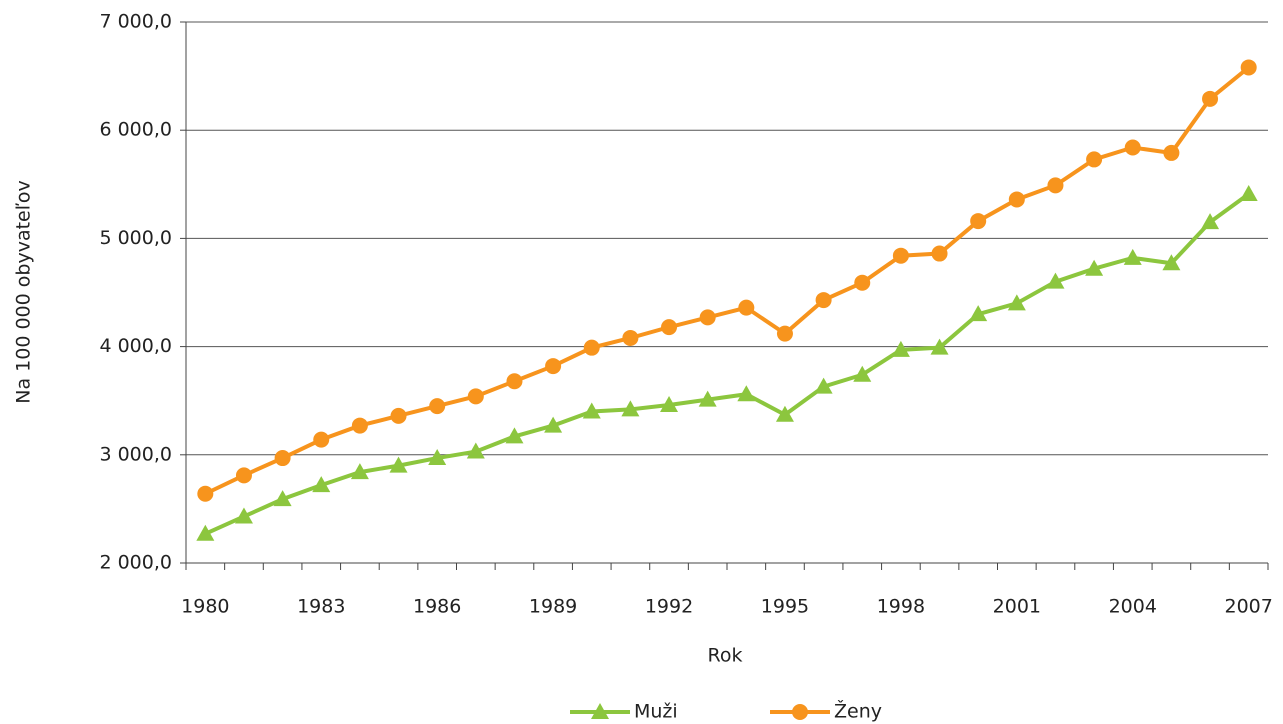  I want to click on y-tick-label: 4 000,0, so click(135, 346).